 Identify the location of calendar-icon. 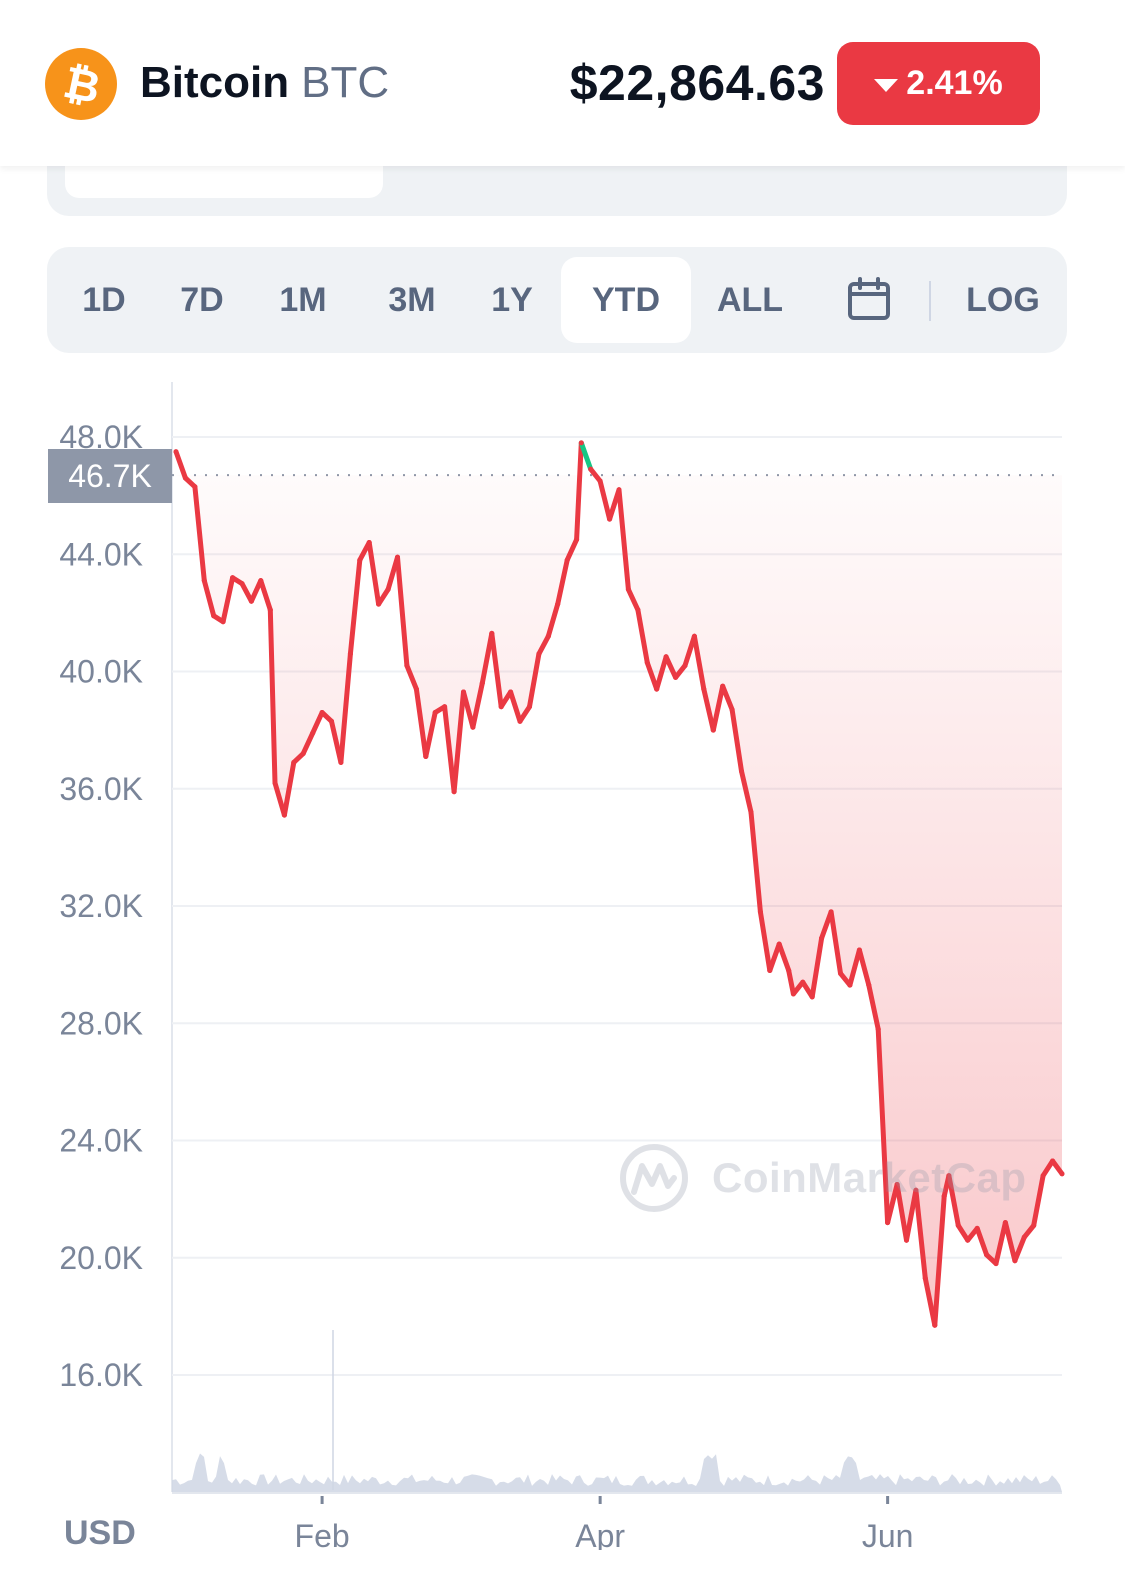
(869, 299).